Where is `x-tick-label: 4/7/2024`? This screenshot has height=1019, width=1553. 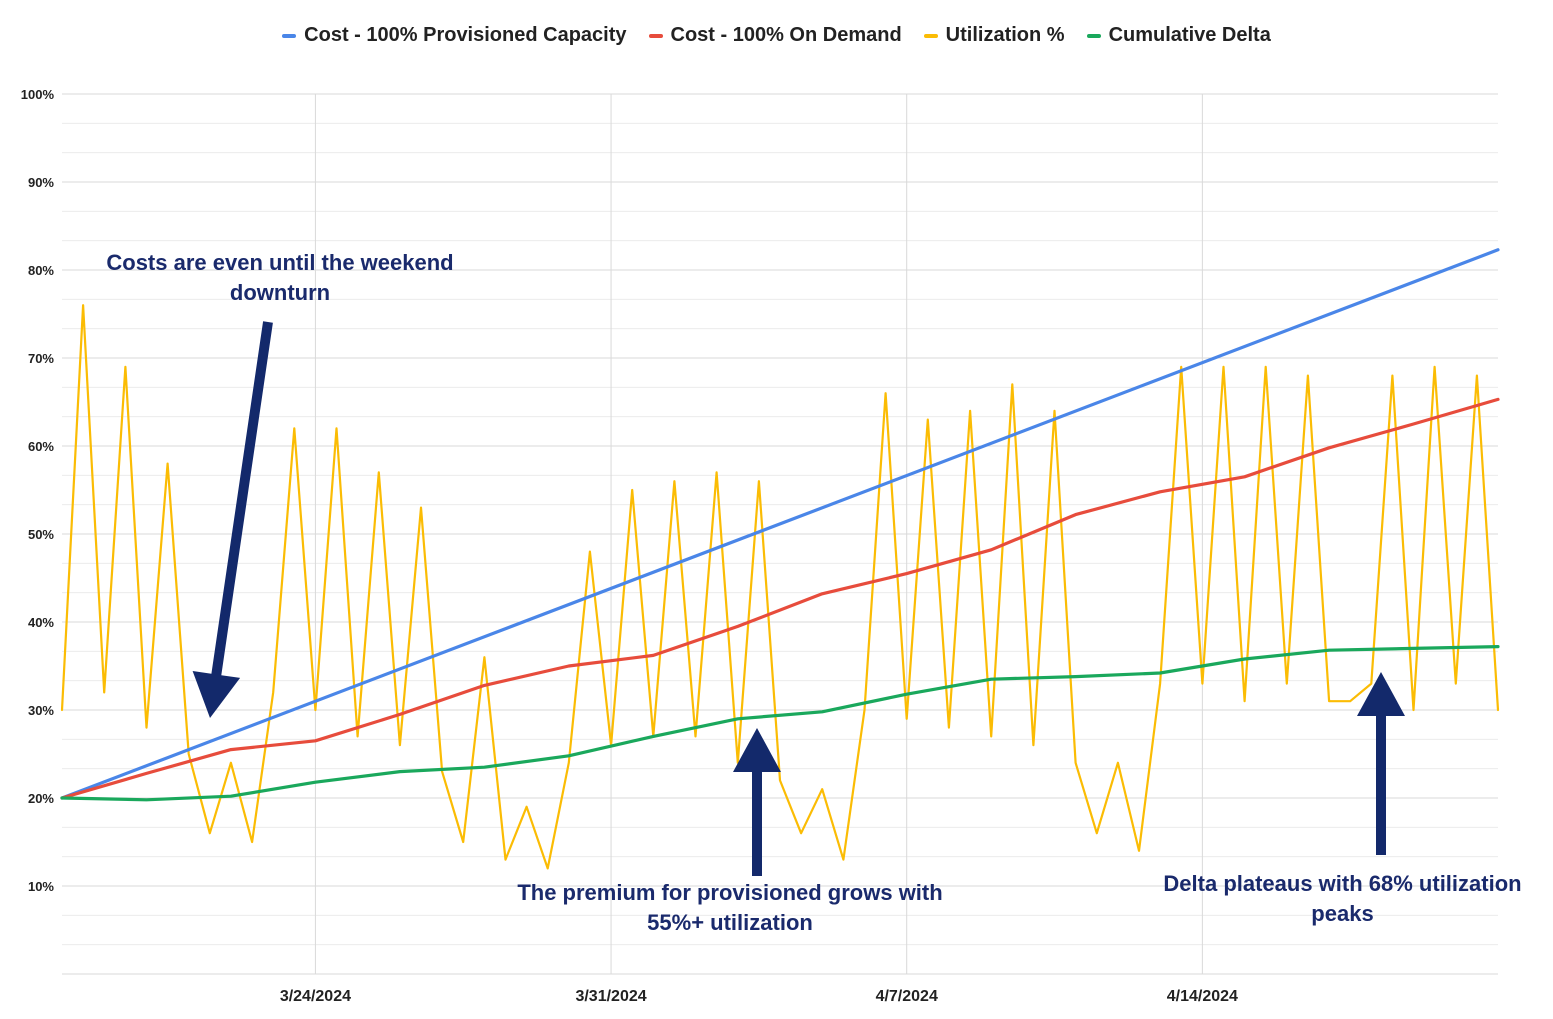
x-tick-label: 4/7/2024 is located at coordinates (907, 996).